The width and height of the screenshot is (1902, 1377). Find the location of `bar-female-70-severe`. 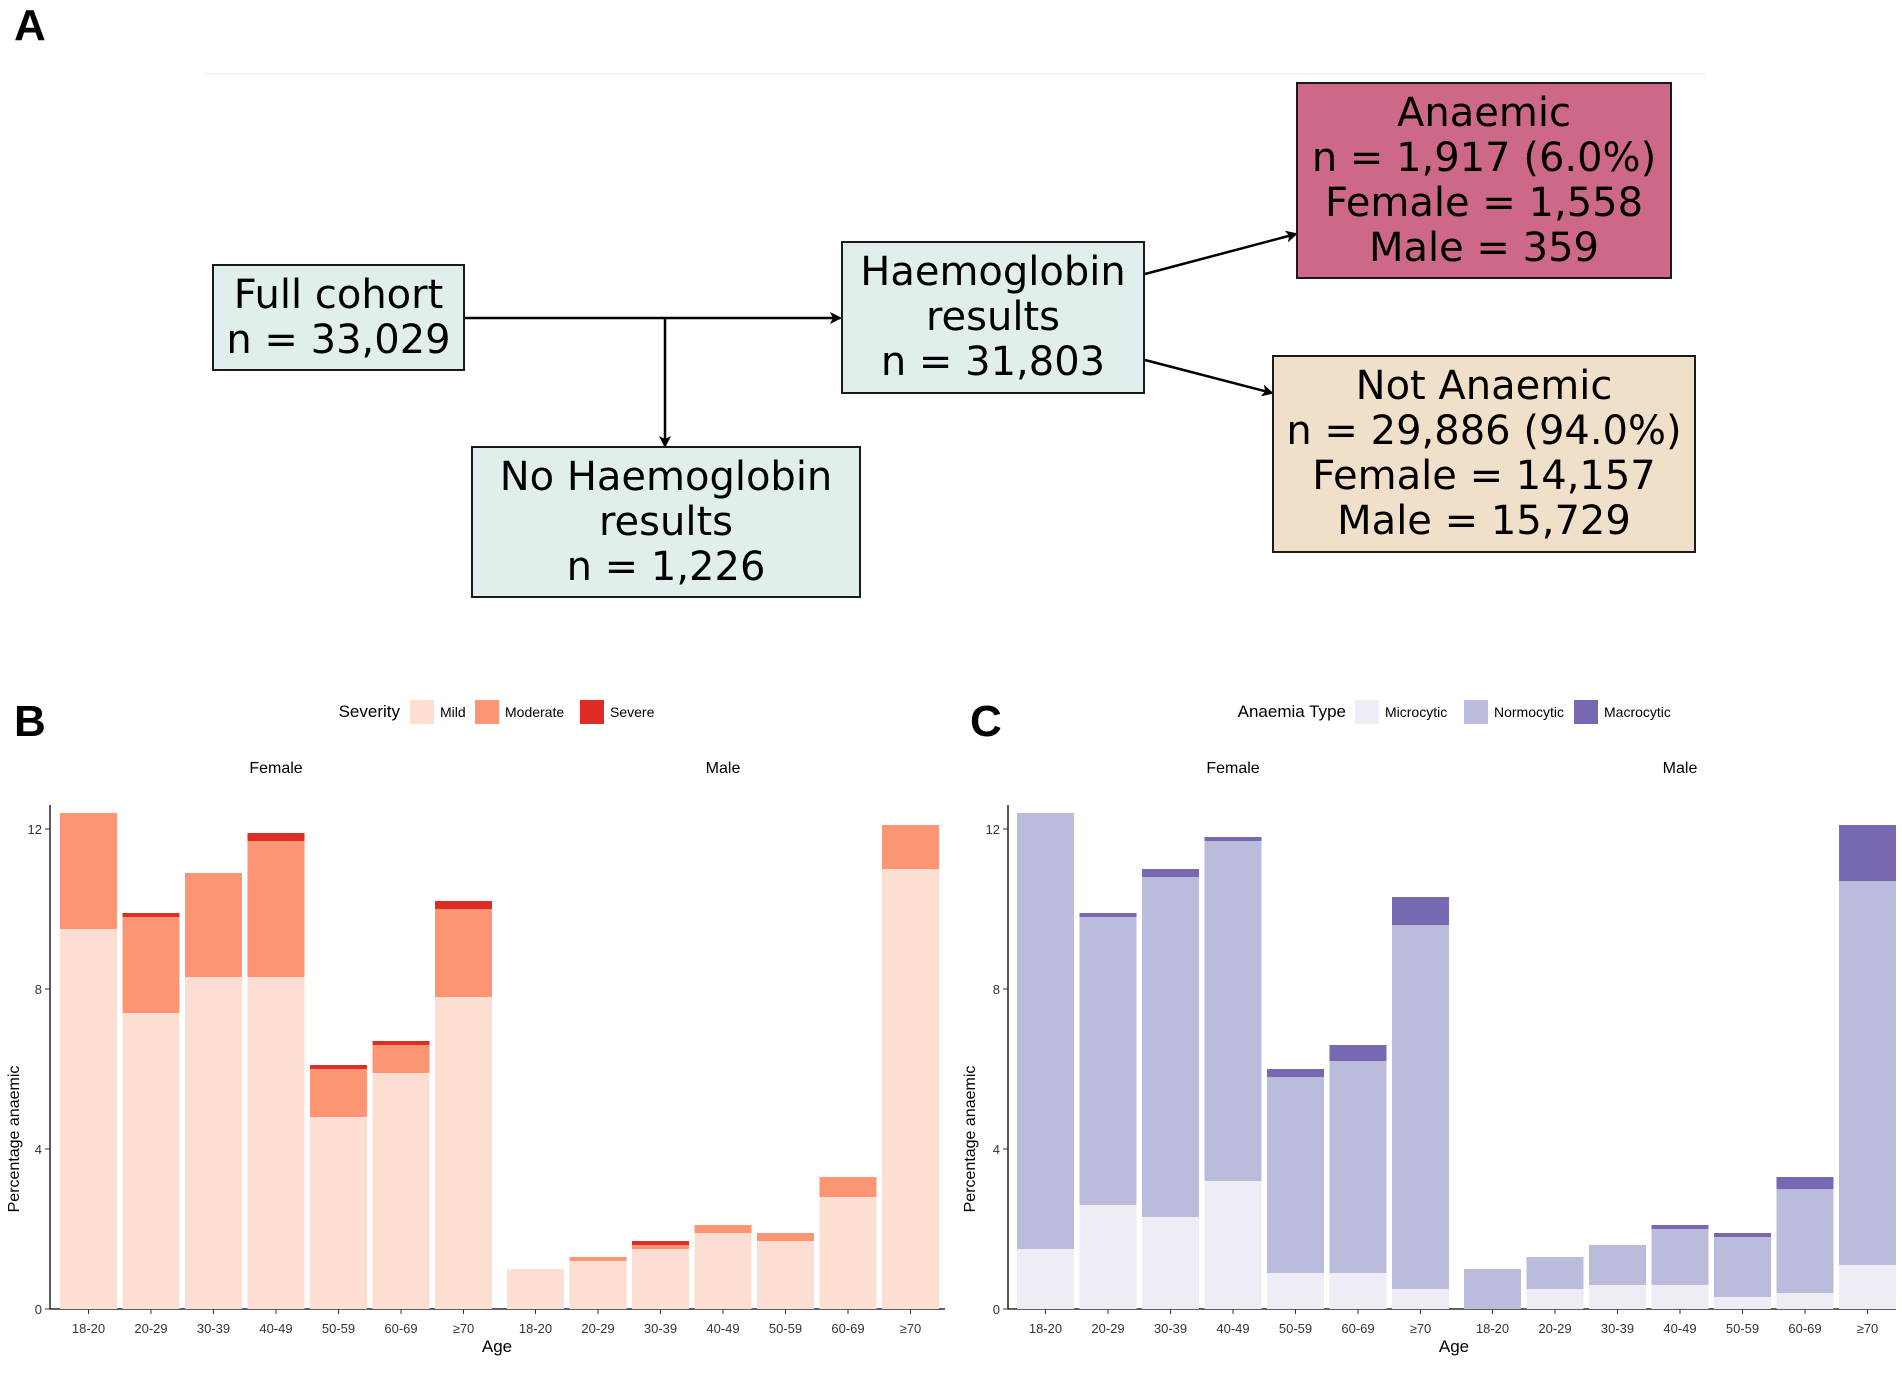

bar-female-70-severe is located at coordinates (463, 905).